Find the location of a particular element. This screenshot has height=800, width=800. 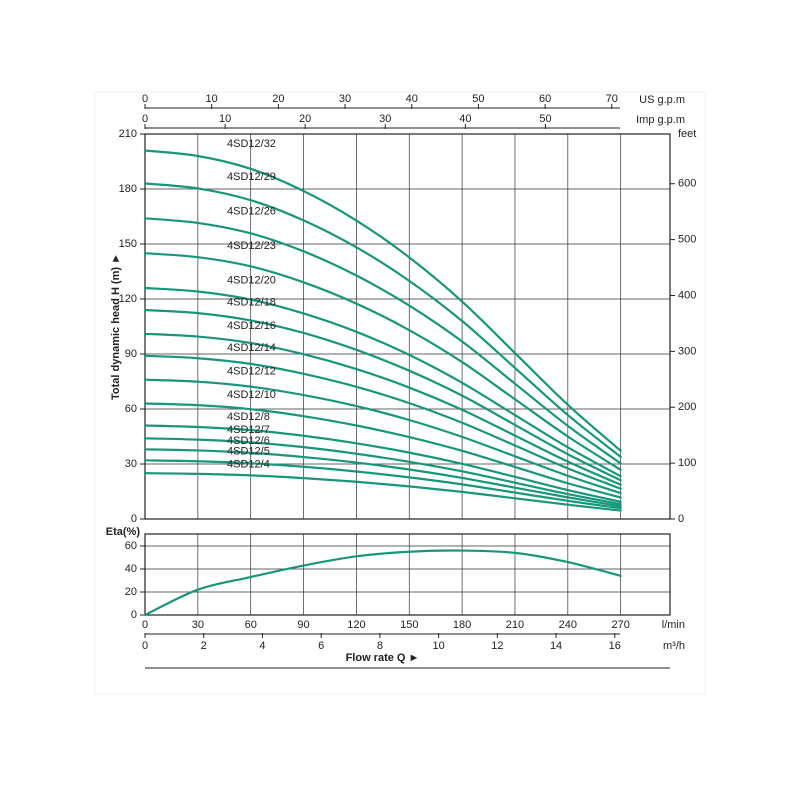

bottom-tick-label: 2 is located at coordinates (204, 646).